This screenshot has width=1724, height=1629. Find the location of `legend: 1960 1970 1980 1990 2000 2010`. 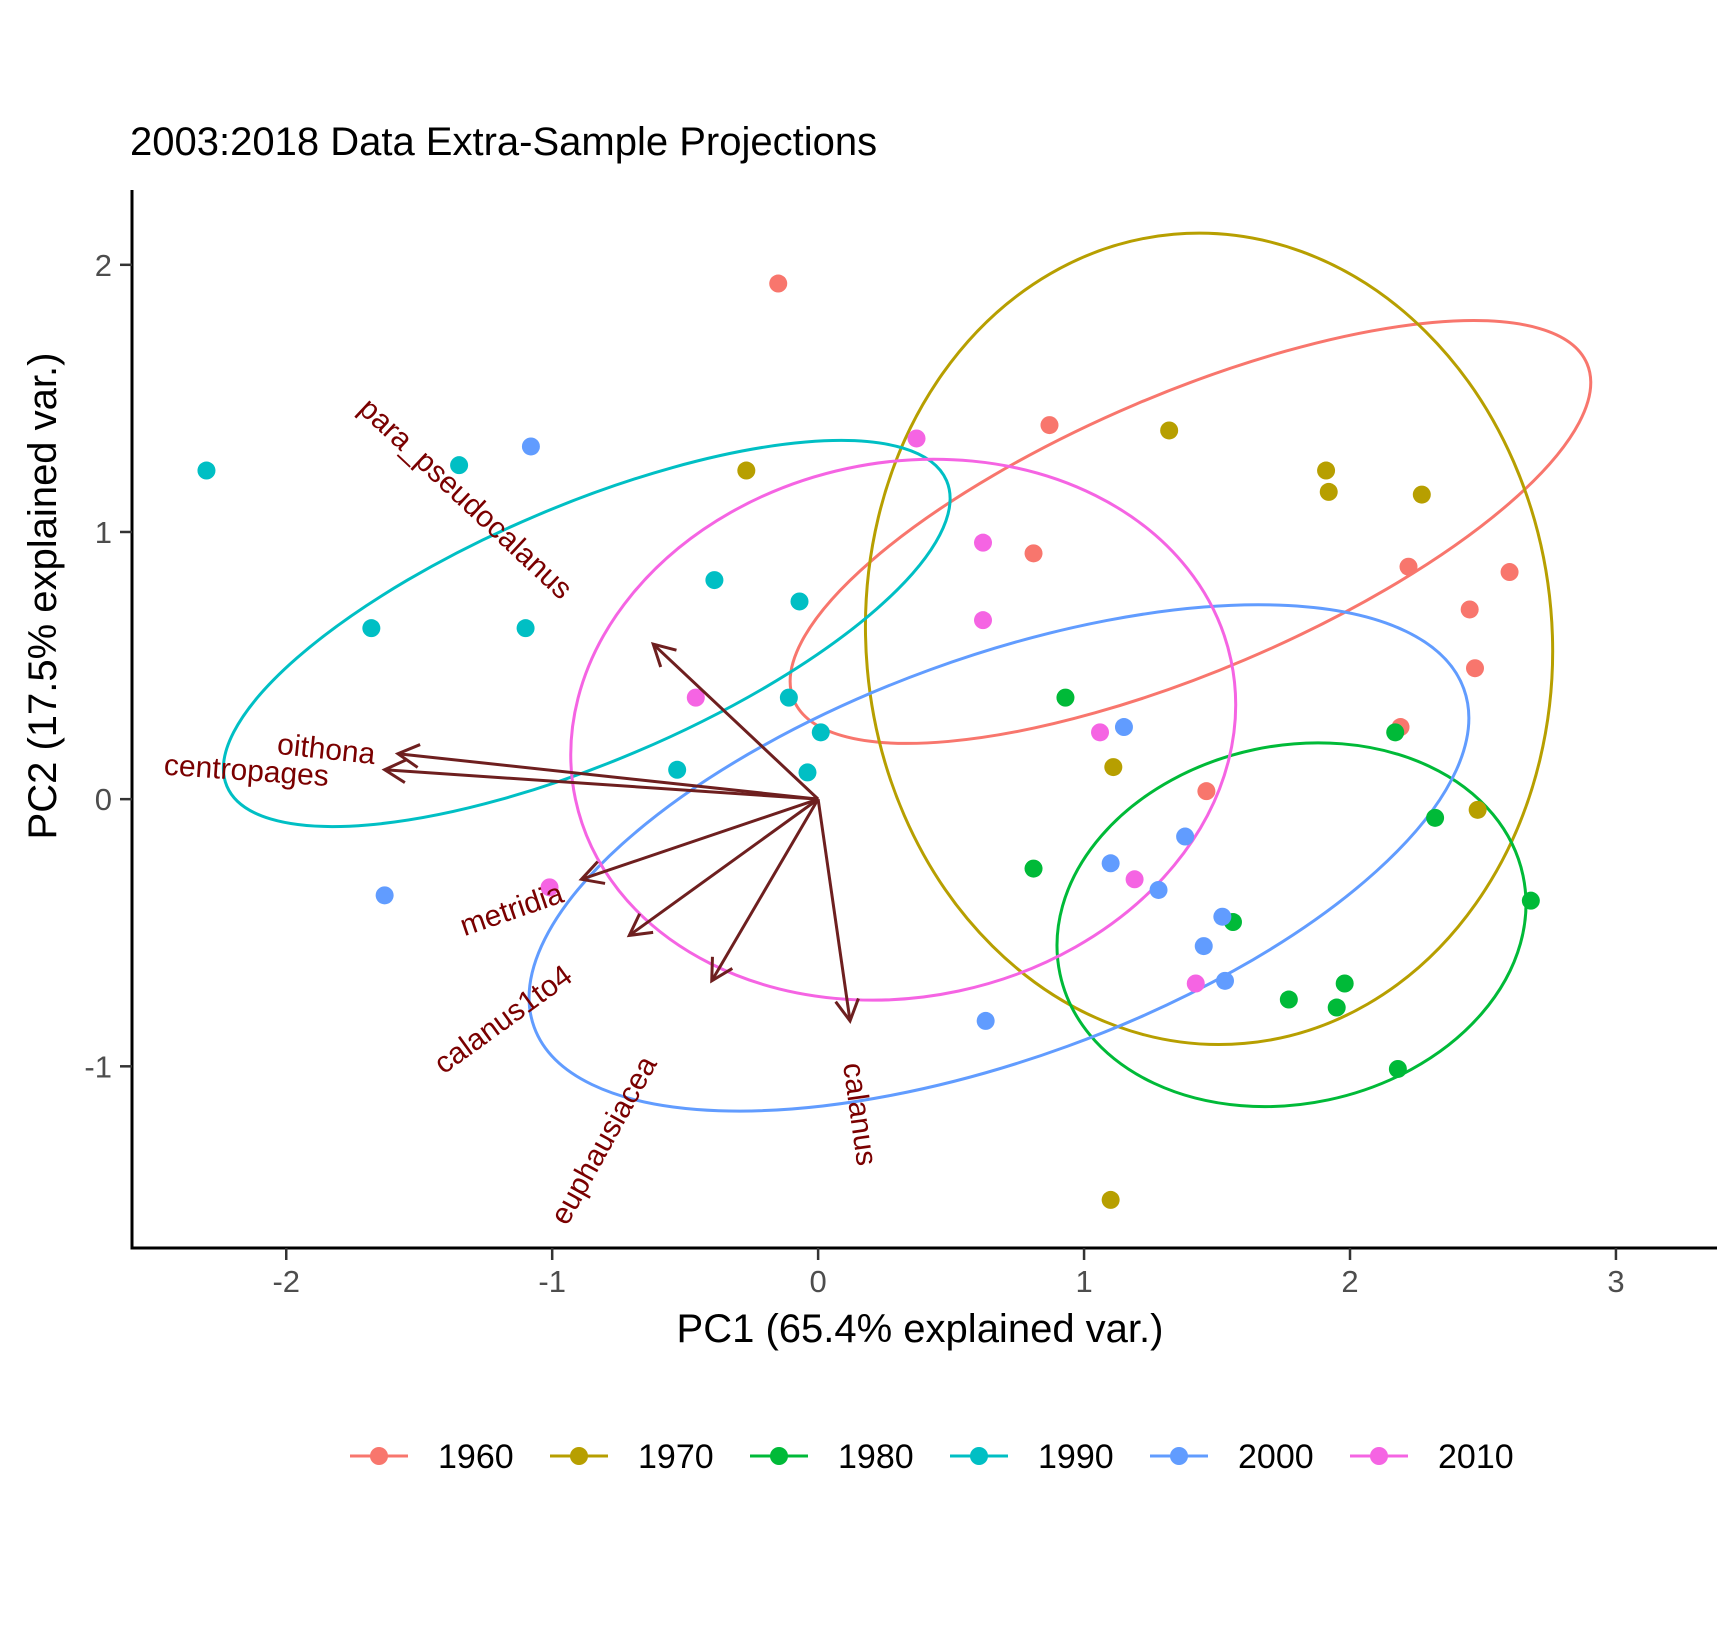

legend: 1960 1970 1980 1990 2000 2010 is located at coordinates (932, 1457).